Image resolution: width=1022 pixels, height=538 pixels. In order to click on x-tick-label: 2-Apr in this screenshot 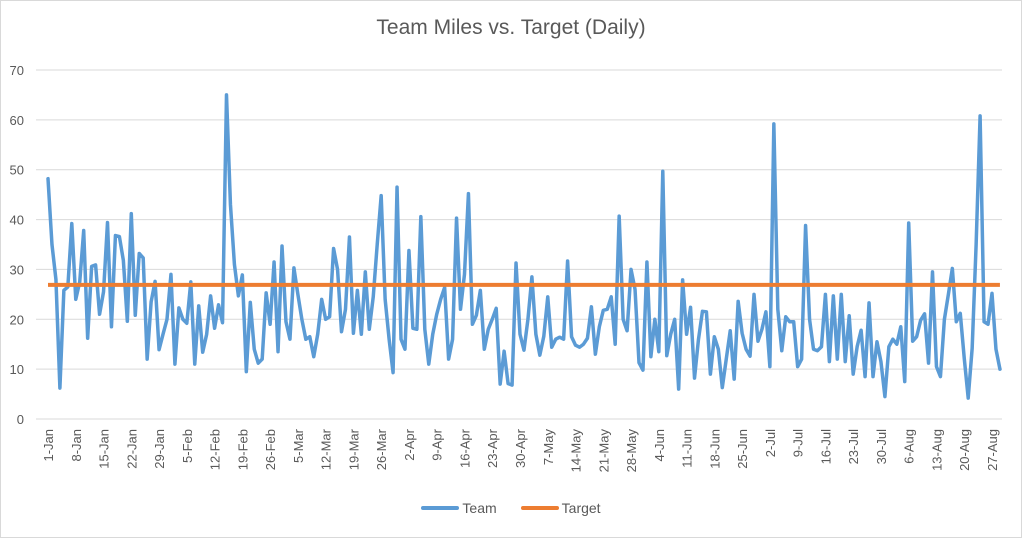, I will do `click(409, 444)`.